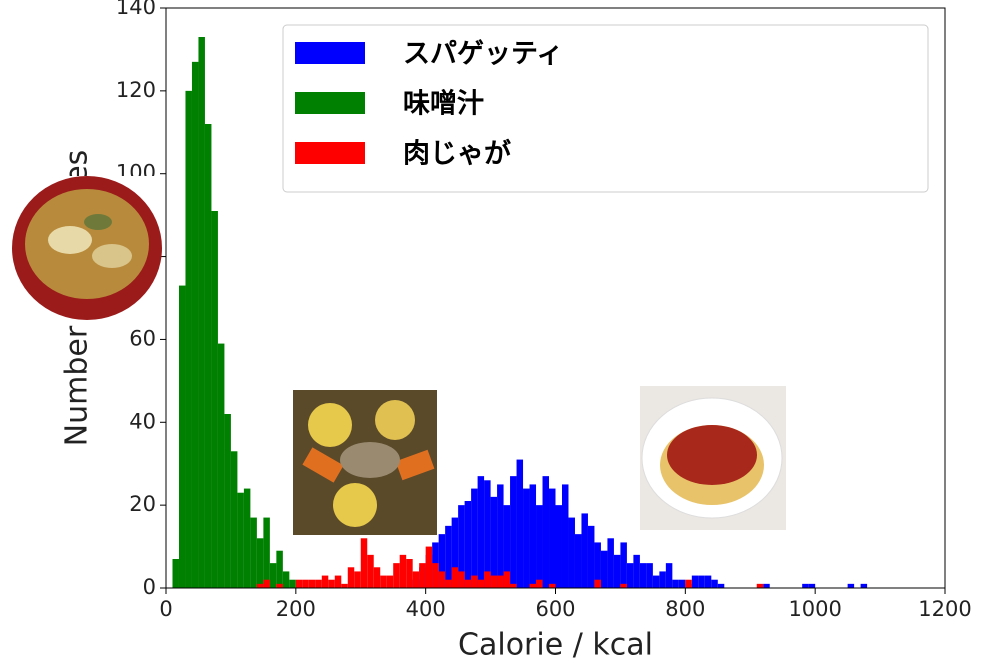 The width and height of the screenshot is (982, 666). I want to click on x-tick-label: 400, so click(426, 609).